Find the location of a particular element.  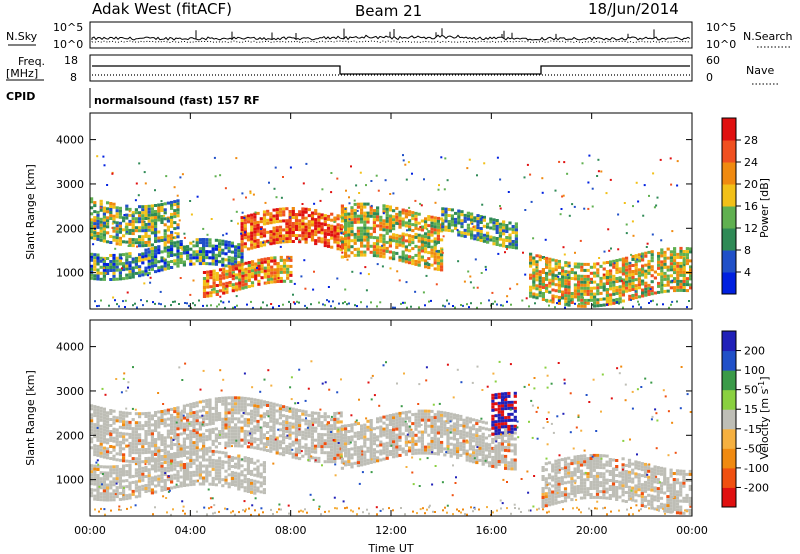

nsearch-bottom-tick: 10^0 is located at coordinates (721, 44).